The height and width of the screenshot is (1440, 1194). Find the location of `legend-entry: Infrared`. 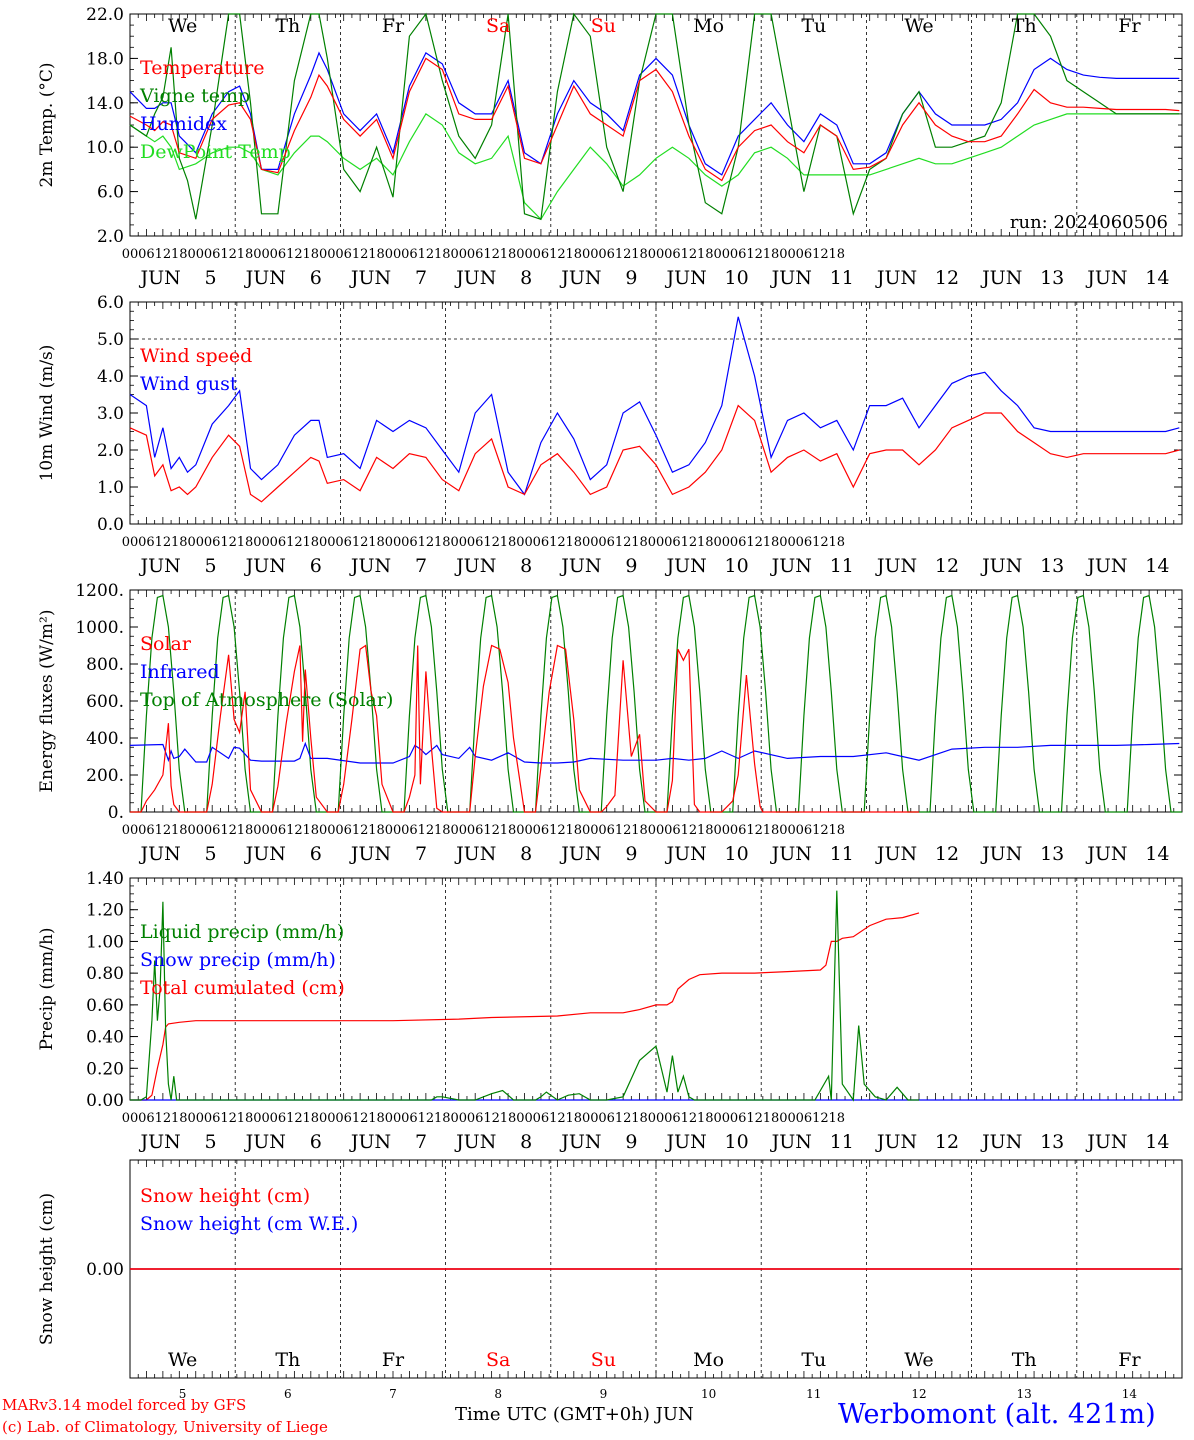

legend-entry: Infrared is located at coordinates (180, 672).